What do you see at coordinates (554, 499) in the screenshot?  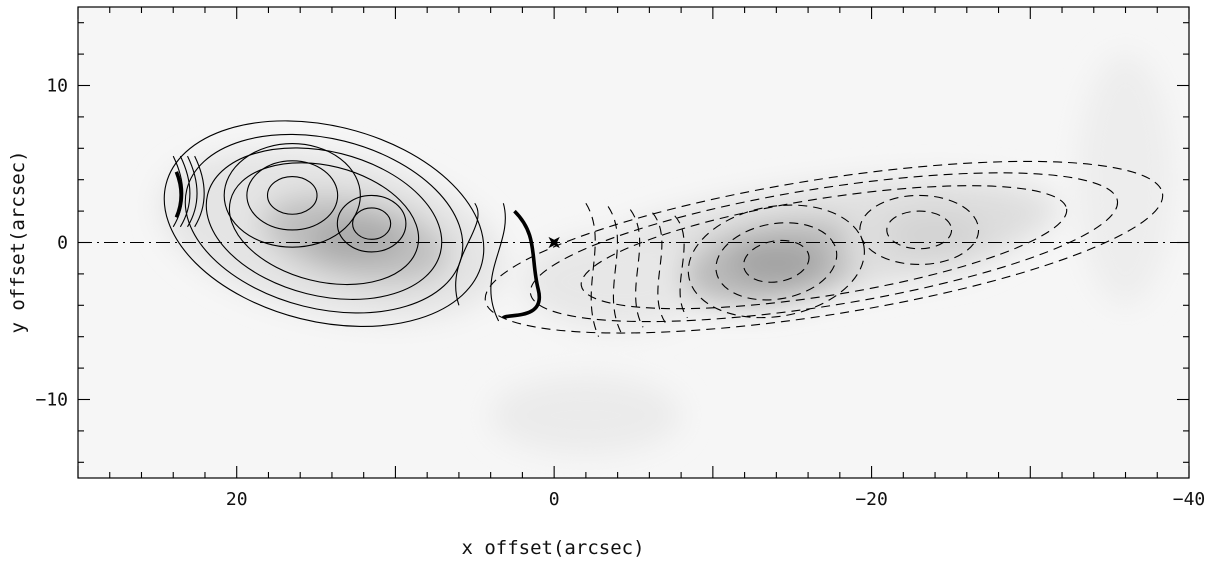 I see `x-tick-label: 0` at bounding box center [554, 499].